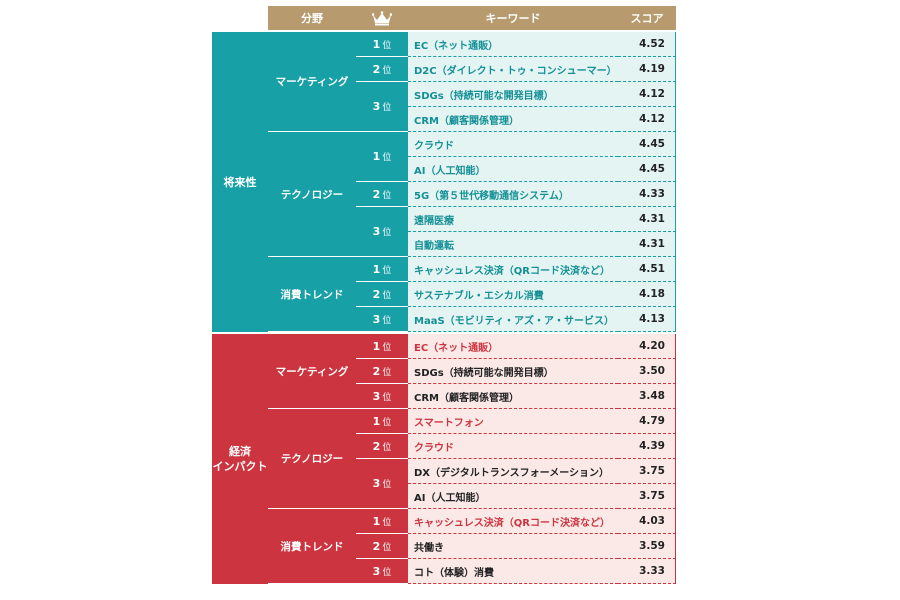 The height and width of the screenshot is (600, 900). What do you see at coordinates (647, 244) in the screenshot?
I see `score-cell: 4.31` at bounding box center [647, 244].